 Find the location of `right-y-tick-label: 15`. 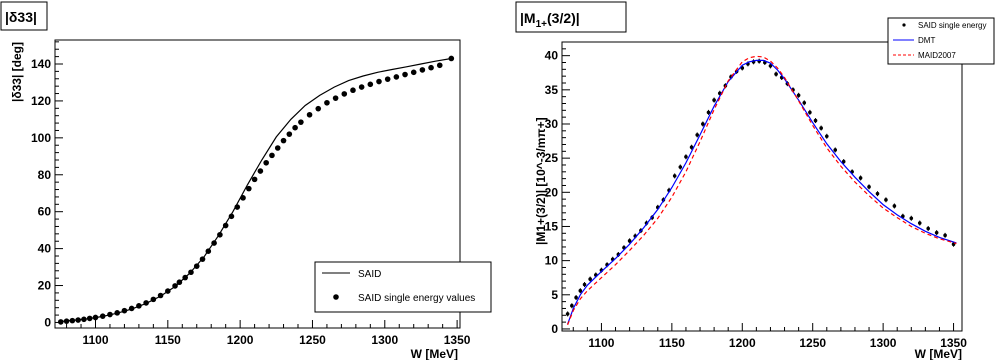

right-y-tick-label: 15 is located at coordinates (552, 226).